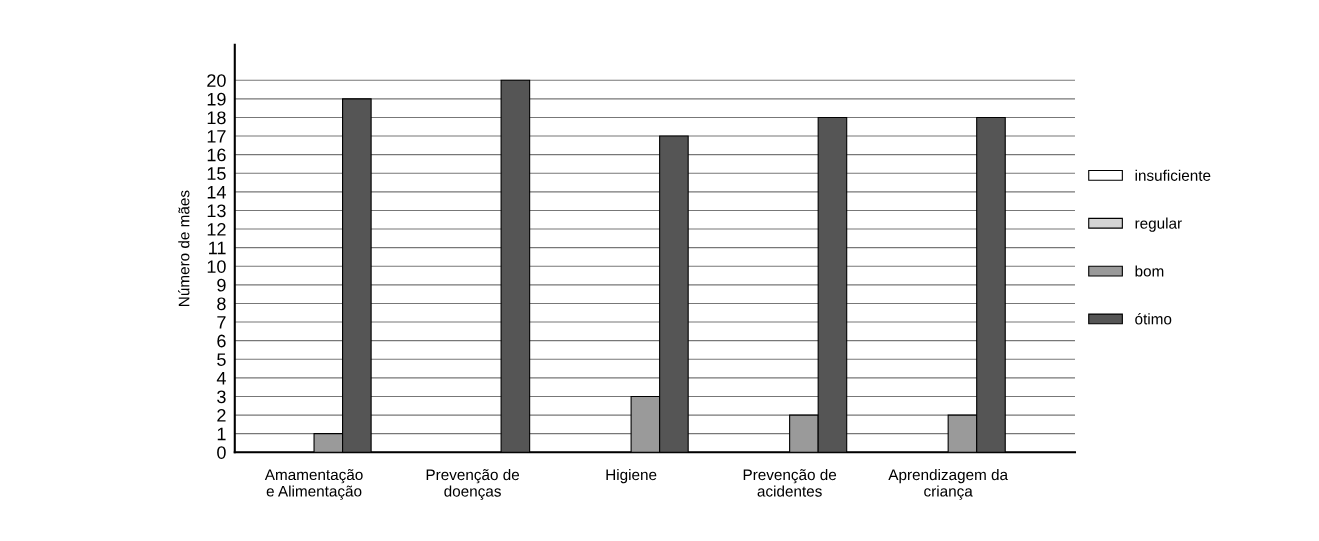 The image size is (1319, 541). I want to click on y-tick-label: 3, so click(221, 397).